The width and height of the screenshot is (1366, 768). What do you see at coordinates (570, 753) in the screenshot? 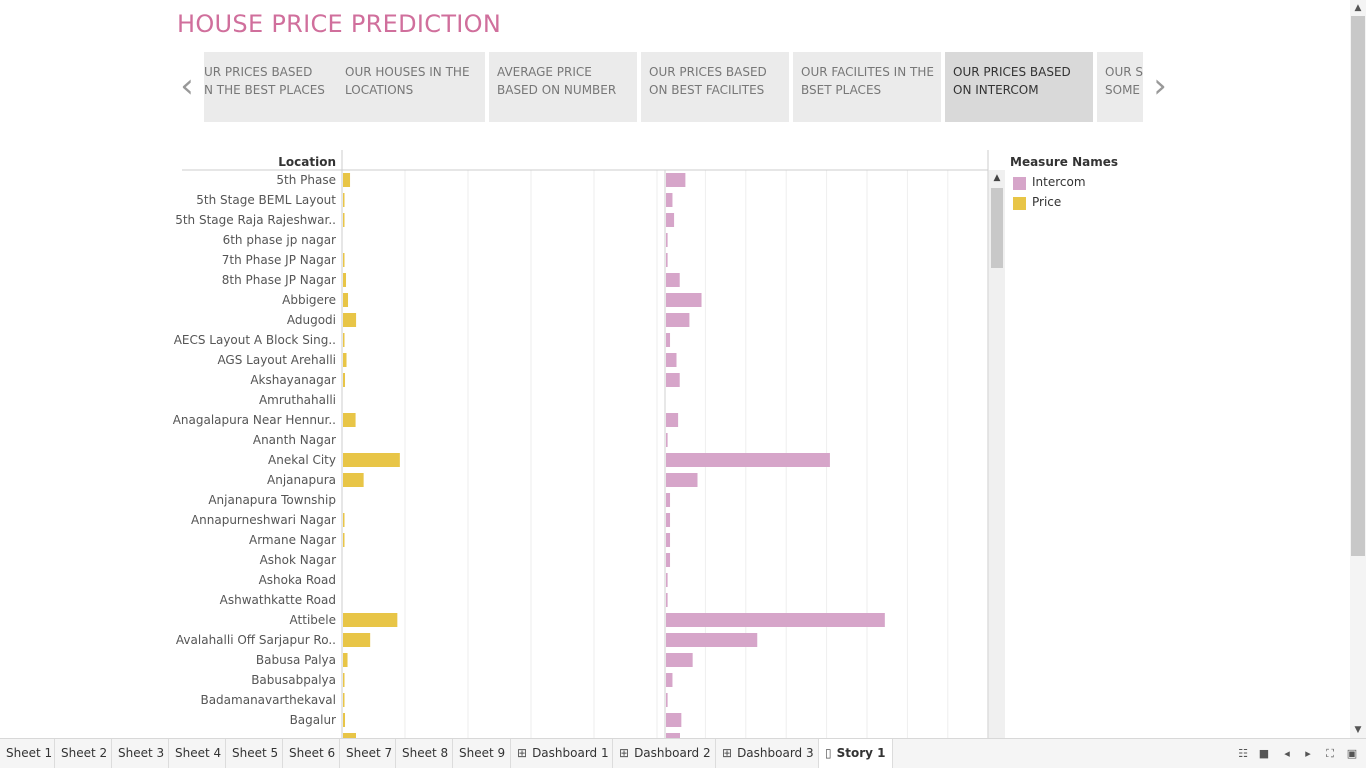
I see `tab-label: Dashboard 1` at bounding box center [570, 753].